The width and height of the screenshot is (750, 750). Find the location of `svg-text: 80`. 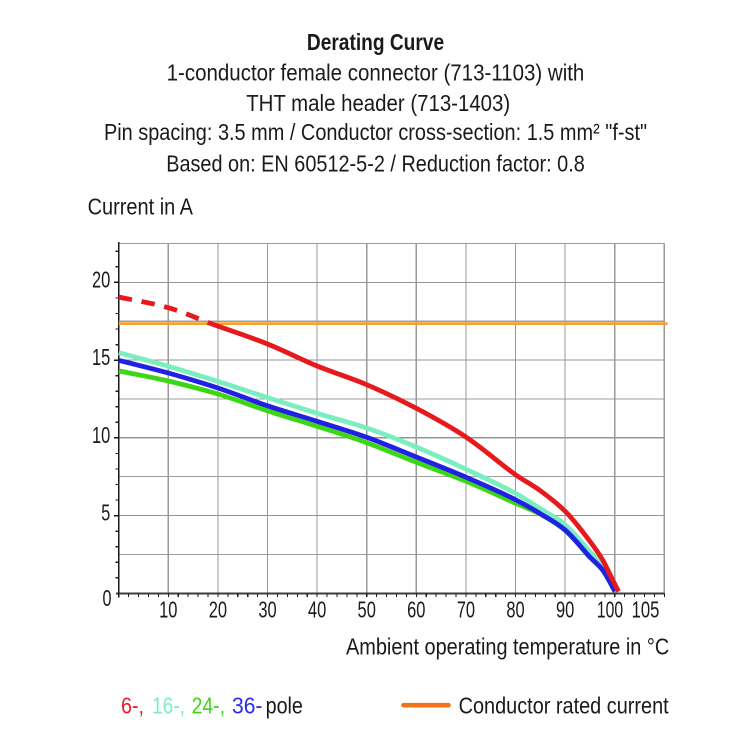

svg-text: 80 is located at coordinates (515, 610).